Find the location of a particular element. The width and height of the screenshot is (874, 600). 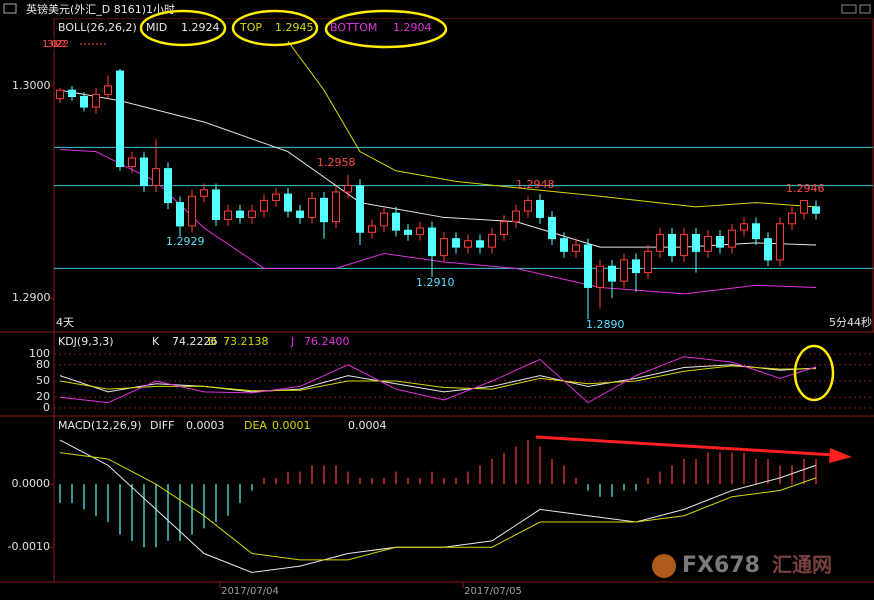

legend-name: BOTTOM is located at coordinates (353, 27).